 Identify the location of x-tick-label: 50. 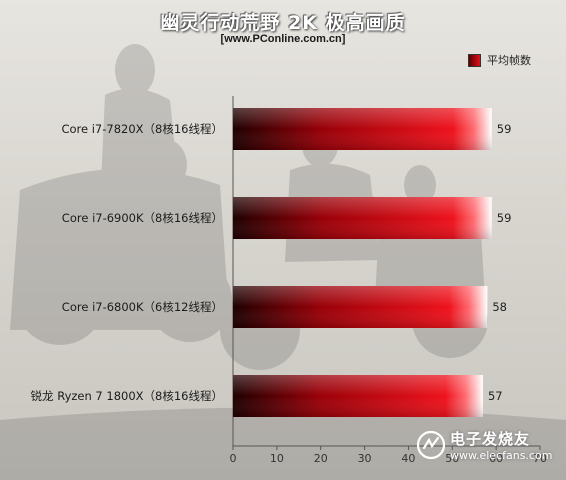
(452, 458).